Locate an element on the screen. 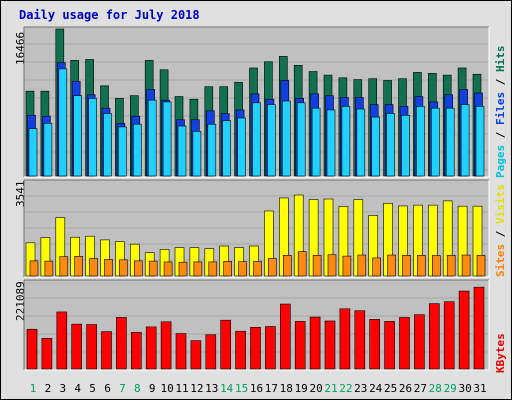 This screenshot has width=512, height=400. day-tick-label: 1 is located at coordinates (33, 388).